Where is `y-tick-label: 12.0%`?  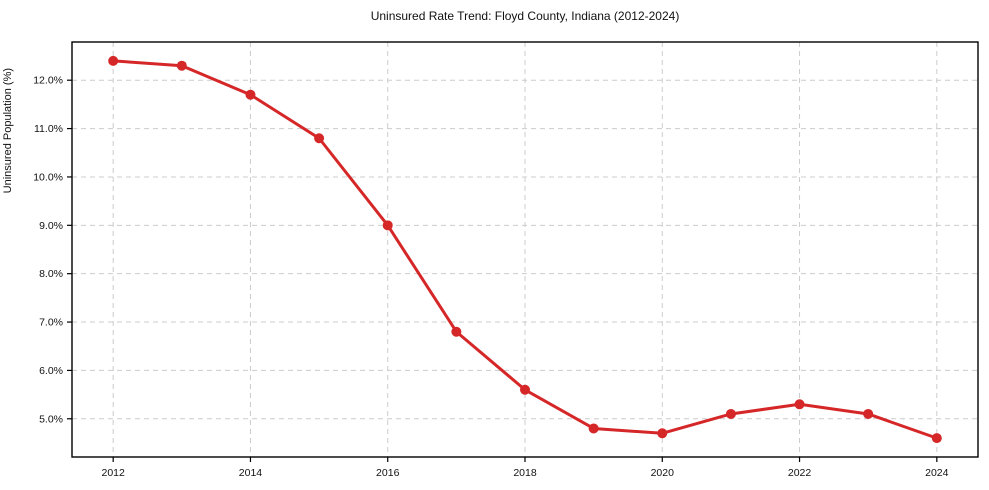
y-tick-label: 12.0% is located at coordinates (48, 81).